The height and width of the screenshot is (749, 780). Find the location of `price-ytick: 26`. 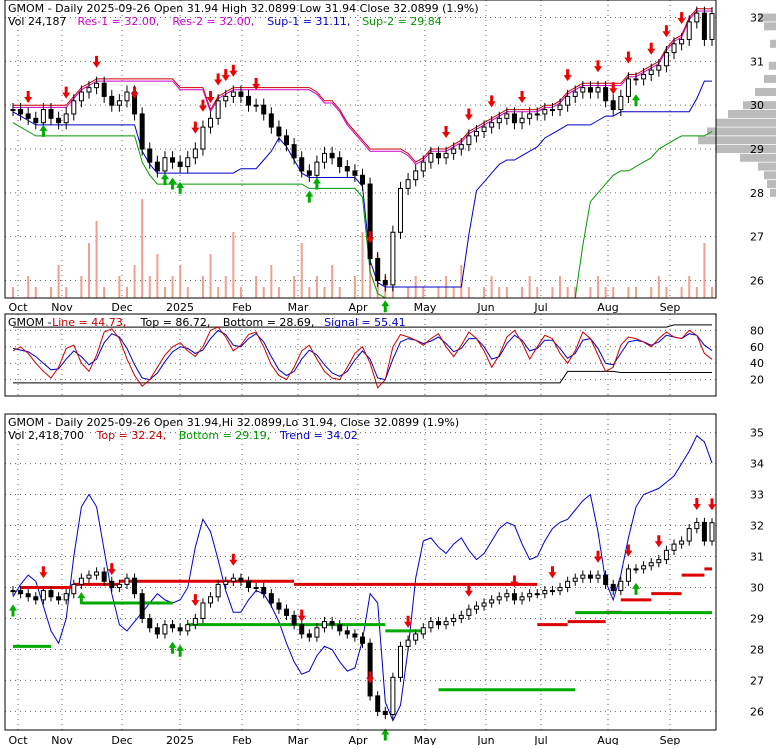

price-ytick: 26 is located at coordinates (757, 280).